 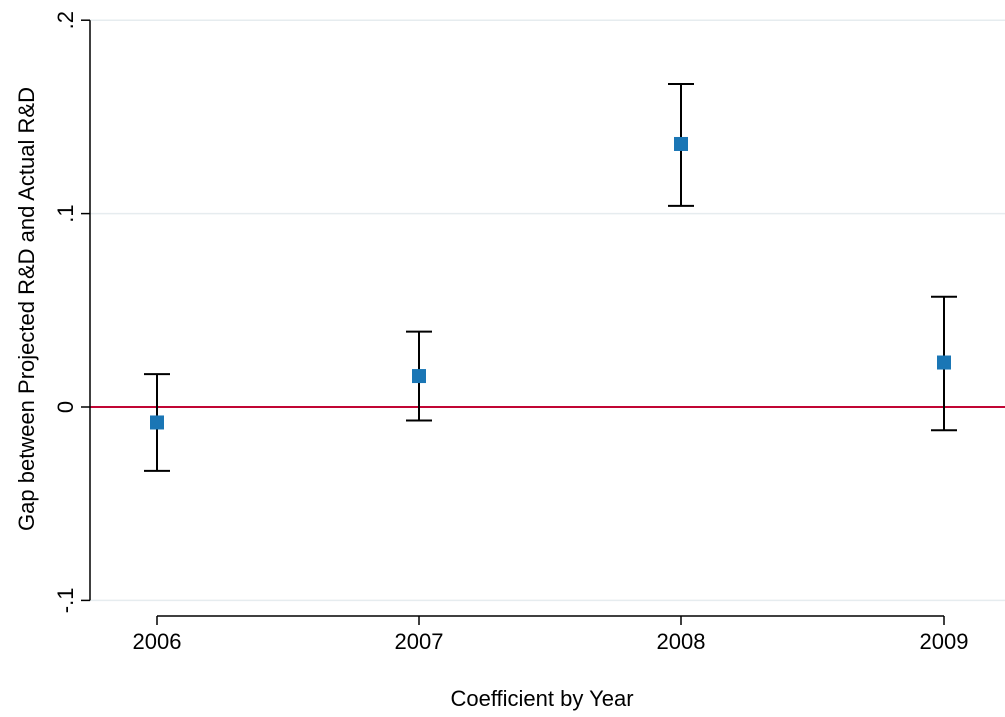 What do you see at coordinates (944, 641) in the screenshot?
I see `x-tick-label-3: 2009` at bounding box center [944, 641].